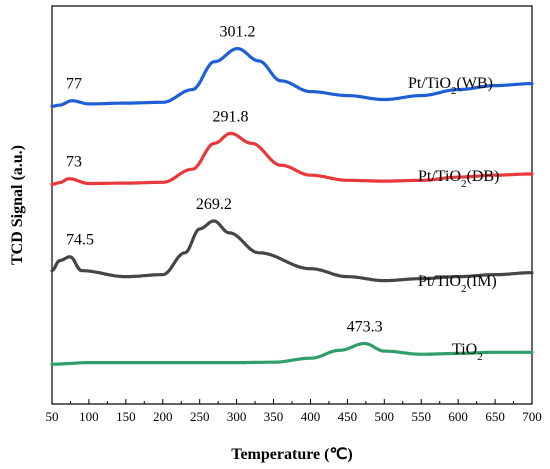 Image resolution: width=550 pixels, height=469 pixels. I want to click on x-tick-label: 600, so click(458, 416).